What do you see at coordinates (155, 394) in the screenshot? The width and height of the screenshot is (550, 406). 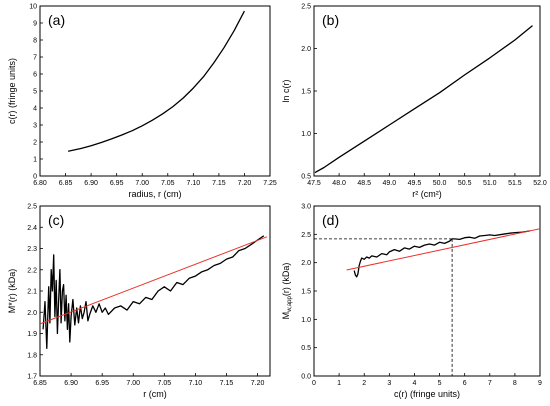 I see `x-axis-label: r (cm)` at bounding box center [155, 394].